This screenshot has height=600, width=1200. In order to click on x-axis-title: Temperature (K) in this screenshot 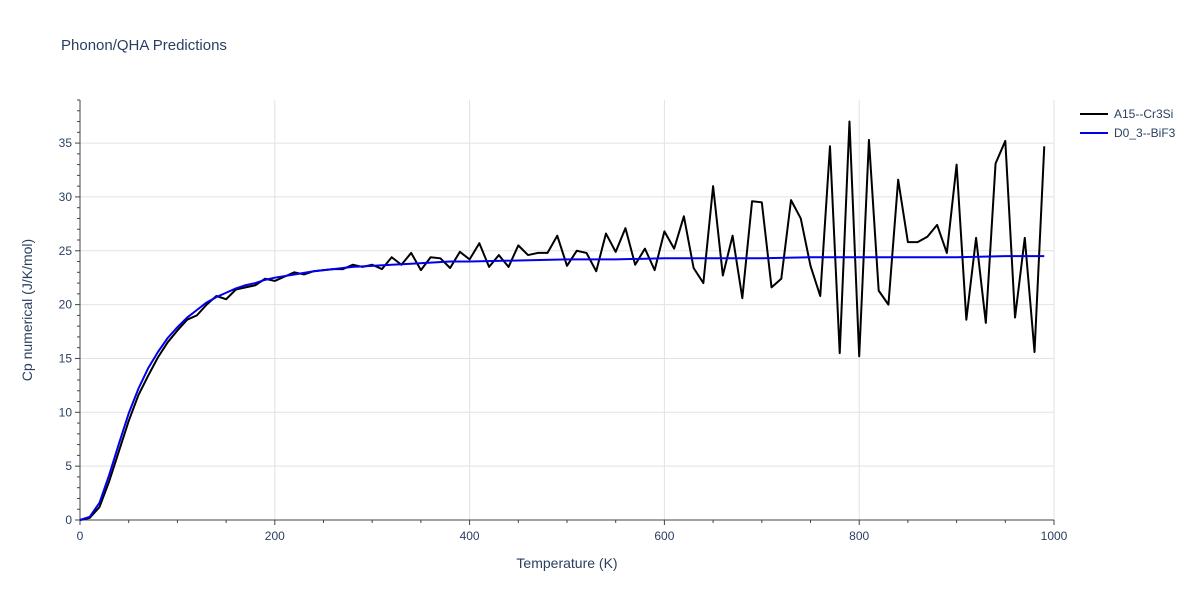, I will do `click(566, 563)`.